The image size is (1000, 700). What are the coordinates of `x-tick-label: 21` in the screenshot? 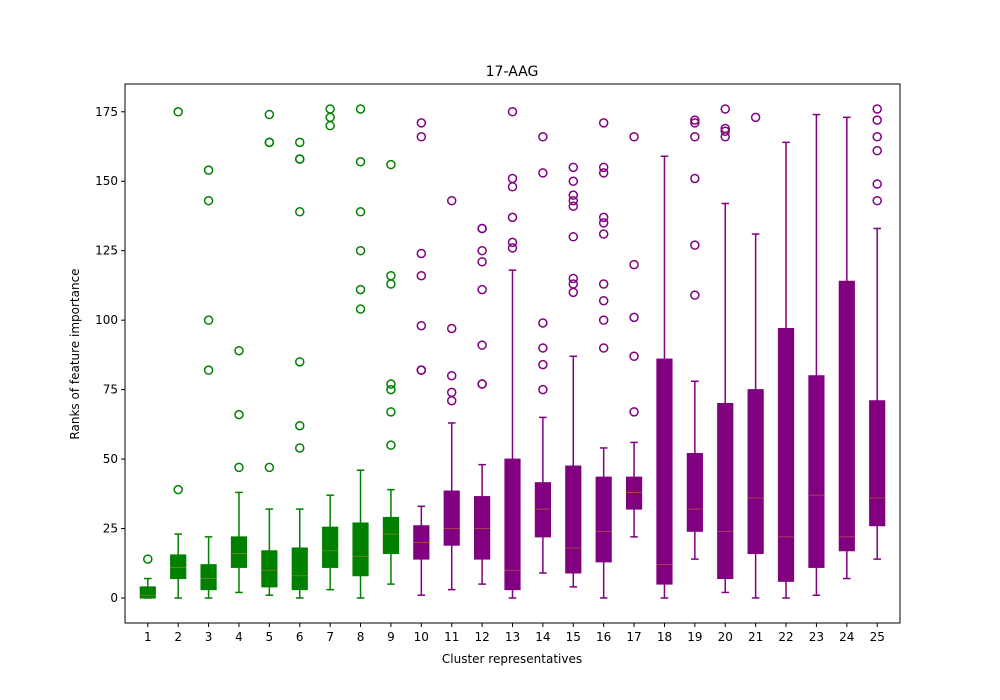 It's located at (755, 637).